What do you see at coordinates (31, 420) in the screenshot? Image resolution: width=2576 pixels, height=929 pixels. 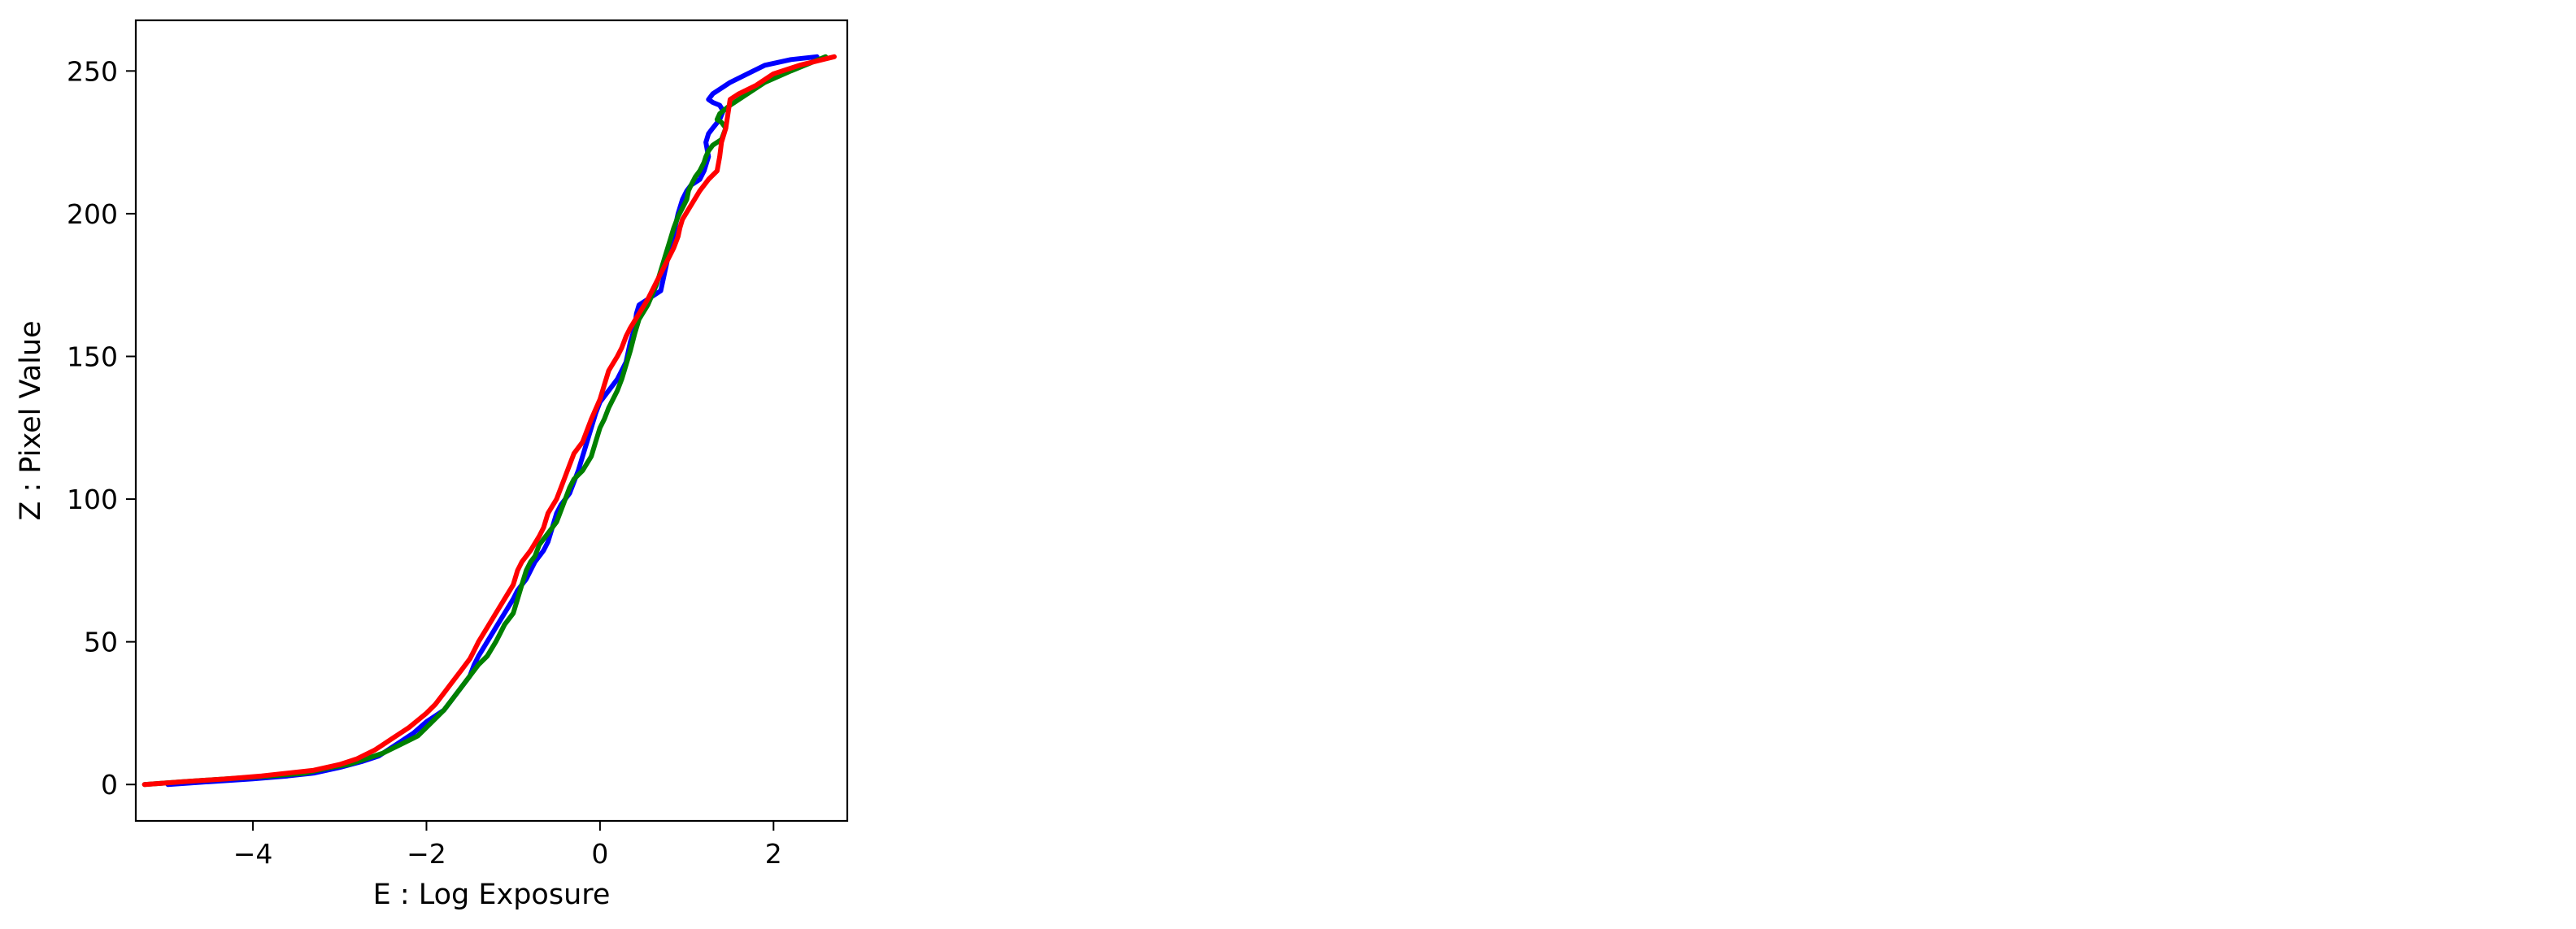 I see `y-axis-label: Z : Pixel Value` at bounding box center [31, 420].